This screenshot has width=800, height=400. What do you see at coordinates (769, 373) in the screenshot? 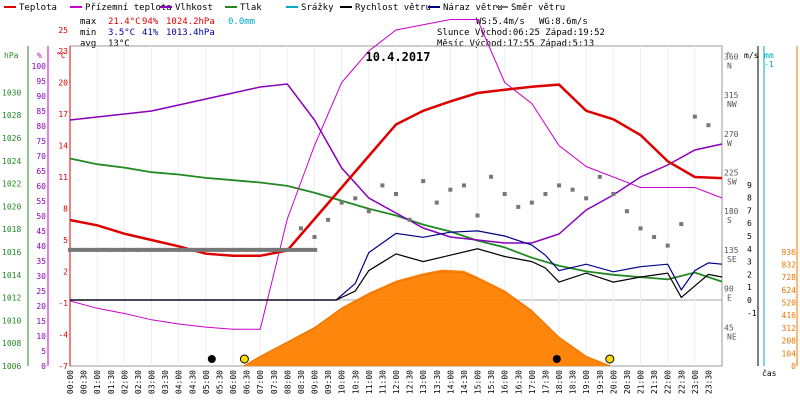
I see `axis-time-label: čas` at bounding box center [769, 373].